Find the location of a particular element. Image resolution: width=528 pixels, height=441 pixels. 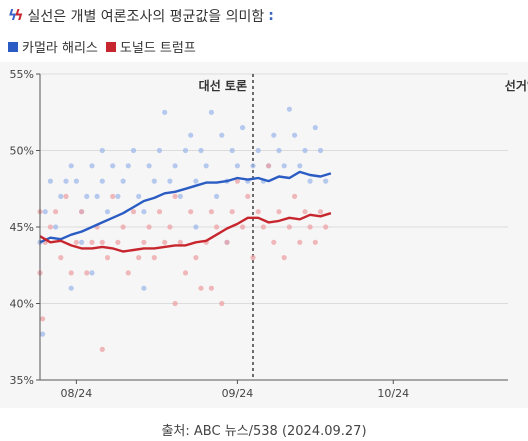

legend-item-trump: 도널드 트럼프 is located at coordinates (150, 46).